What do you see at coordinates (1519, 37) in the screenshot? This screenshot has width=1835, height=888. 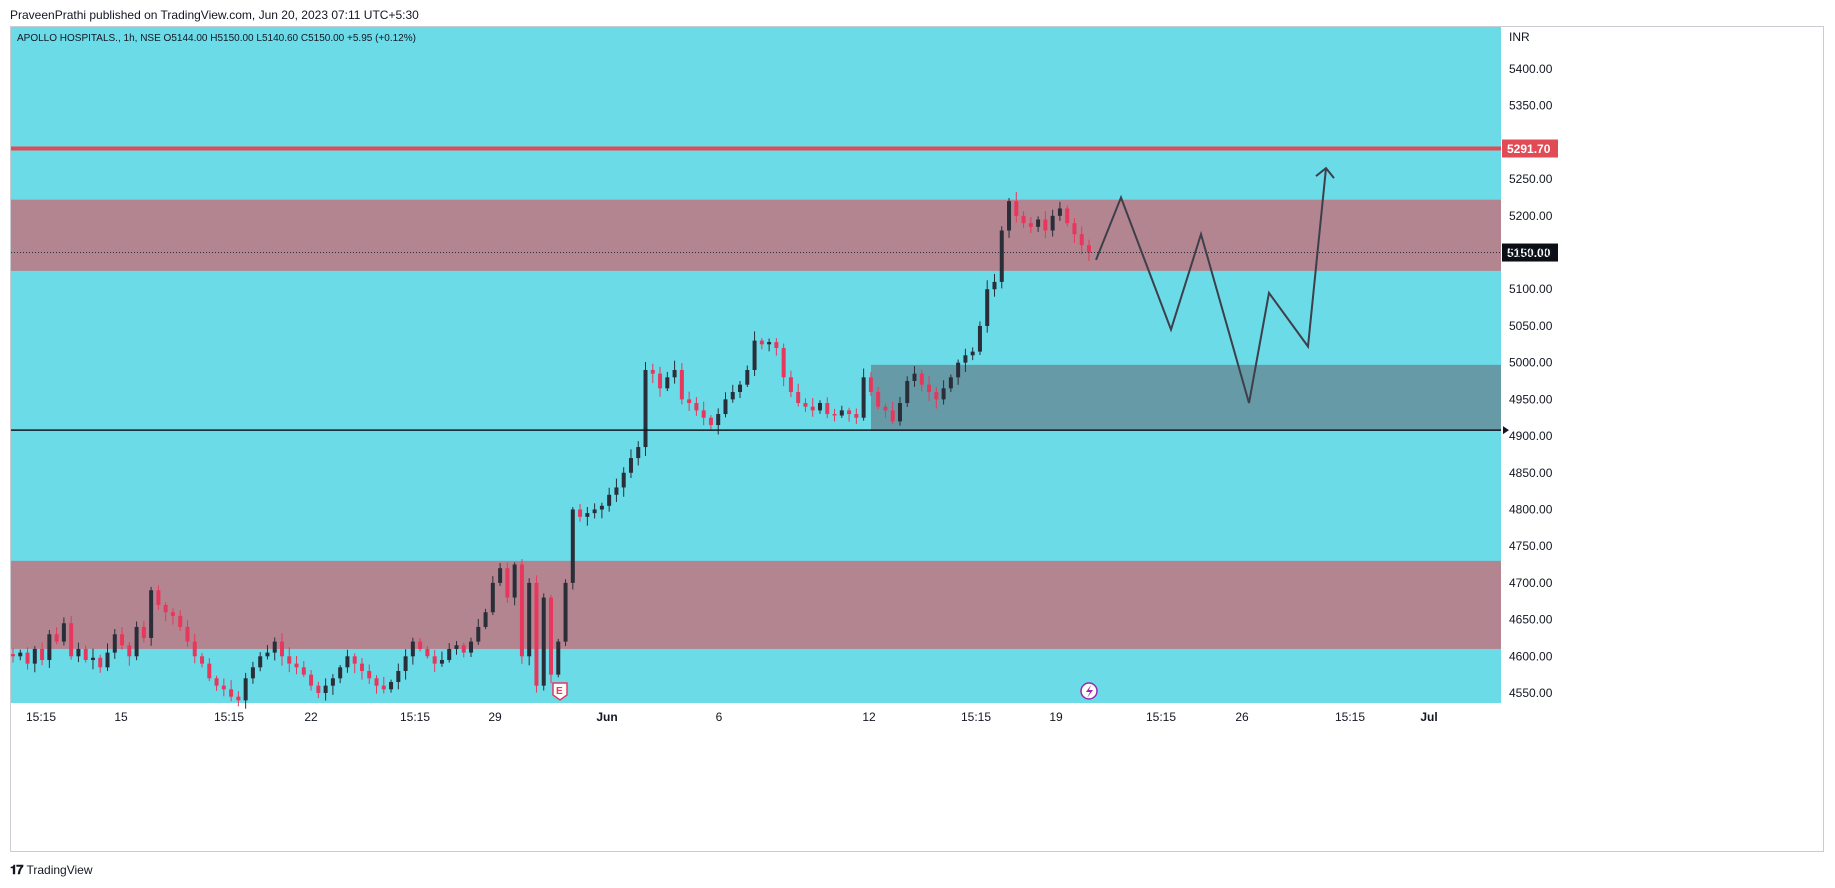 I see `currency-label: INR` at bounding box center [1519, 37].